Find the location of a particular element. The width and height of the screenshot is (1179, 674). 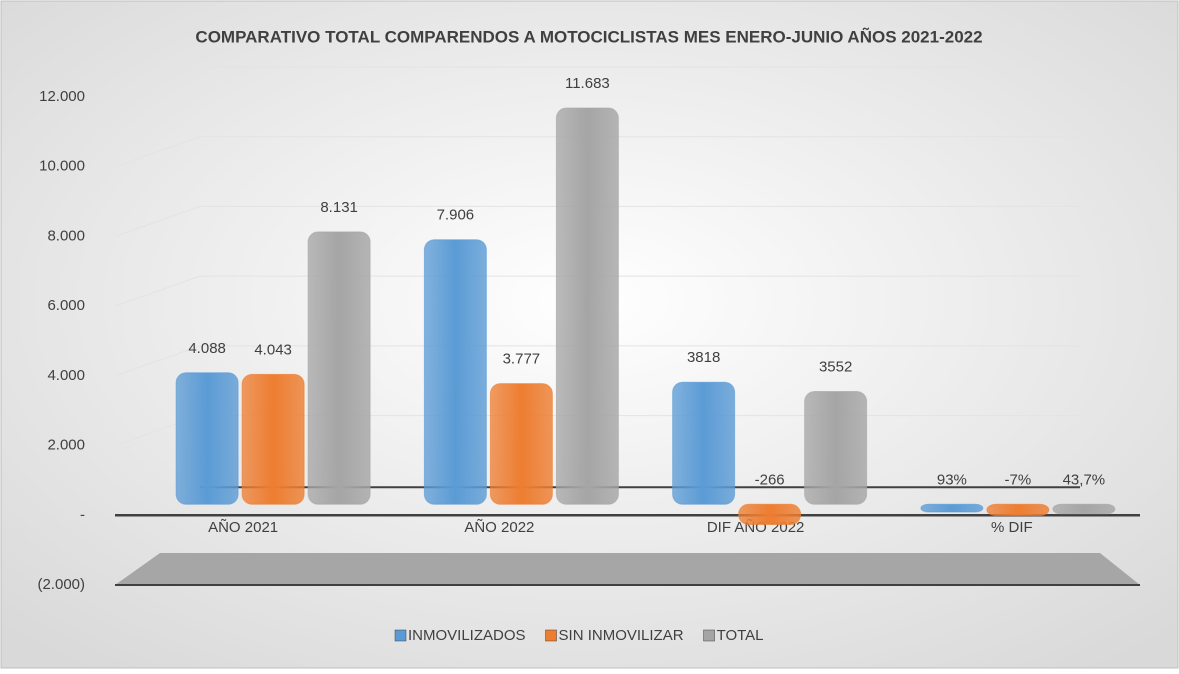

y-tick-label: - is located at coordinates (82, 514).